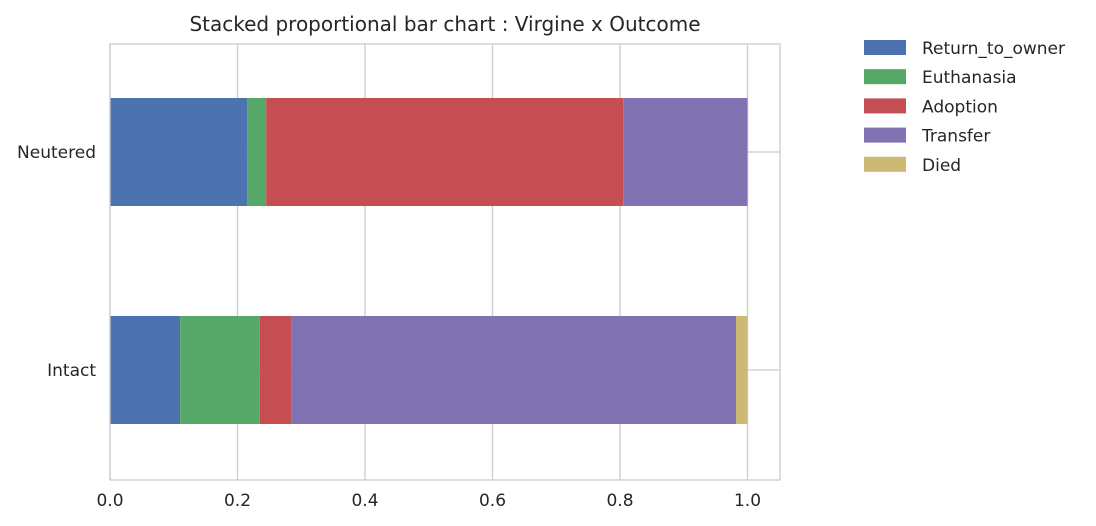  Describe the element at coordinates (941, 166) in the screenshot. I see `legend-label: Died` at that location.